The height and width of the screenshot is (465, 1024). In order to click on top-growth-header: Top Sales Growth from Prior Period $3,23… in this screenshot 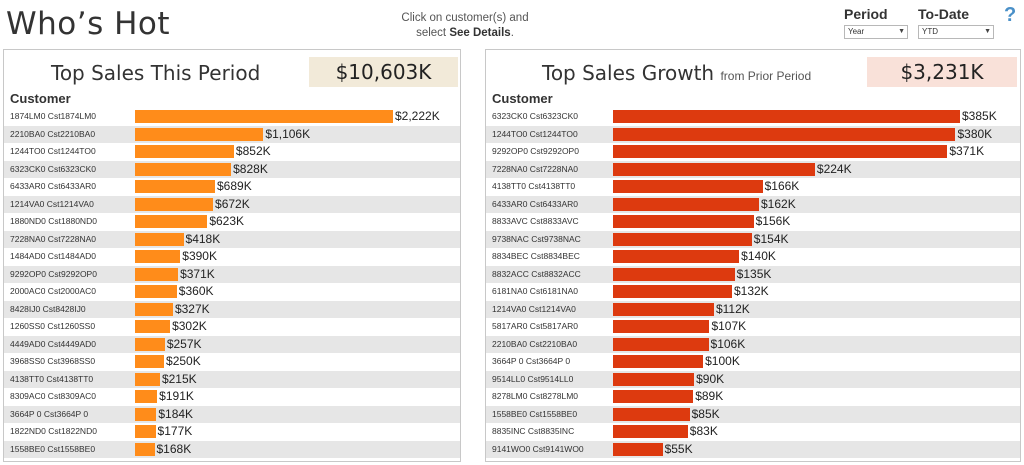, I will do `click(753, 70)`.